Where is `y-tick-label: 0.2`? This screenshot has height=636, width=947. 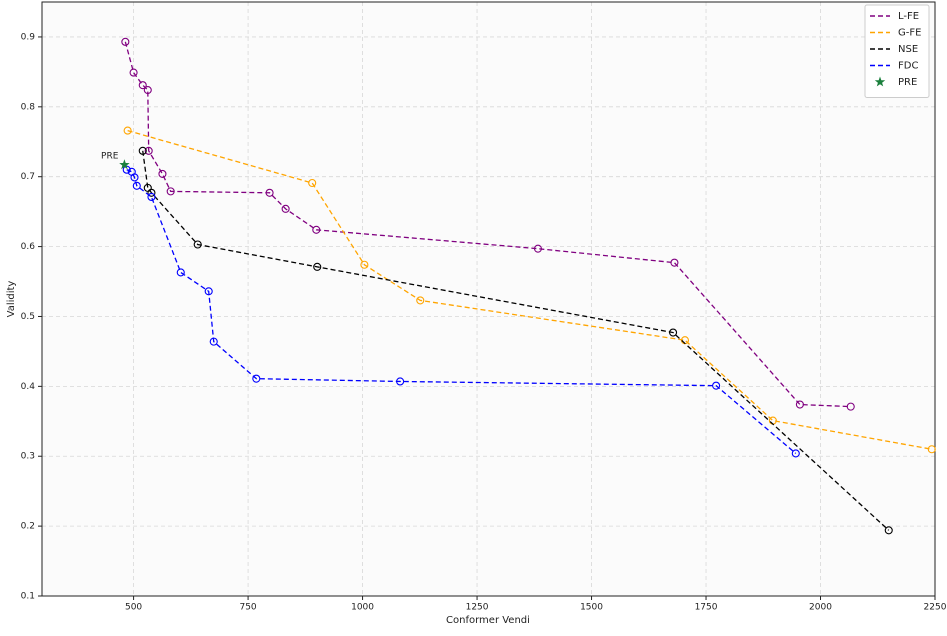
y-tick-label: 0.2 is located at coordinates (28, 527).